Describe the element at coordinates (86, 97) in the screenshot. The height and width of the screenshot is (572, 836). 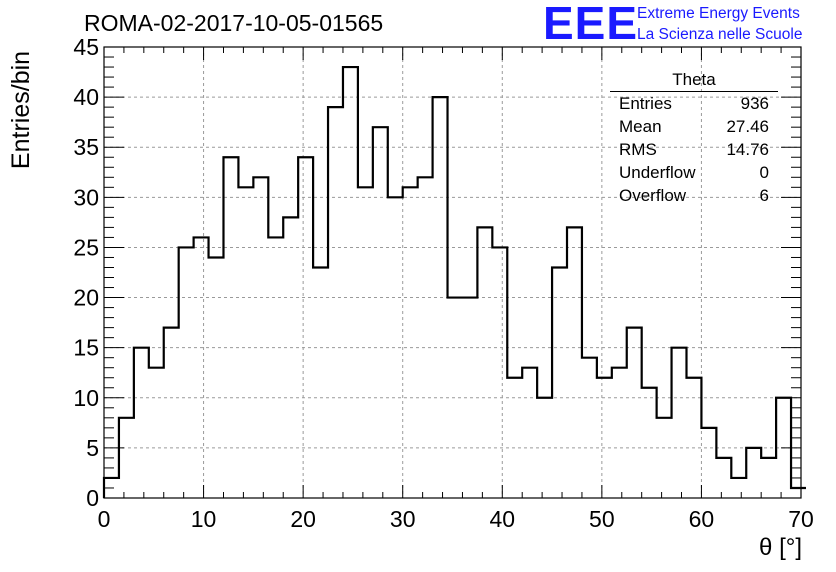
I see `y-tick-label: 40` at that location.